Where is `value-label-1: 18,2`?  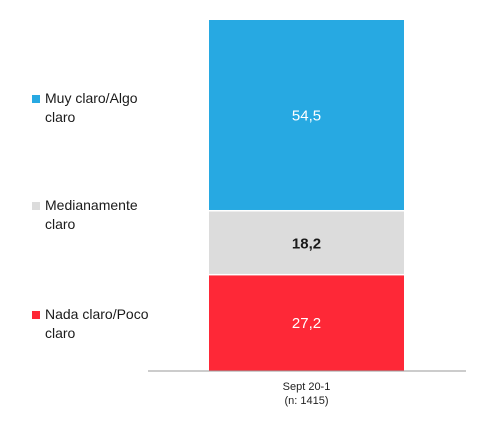 value-label-1: 18,2 is located at coordinates (306, 243).